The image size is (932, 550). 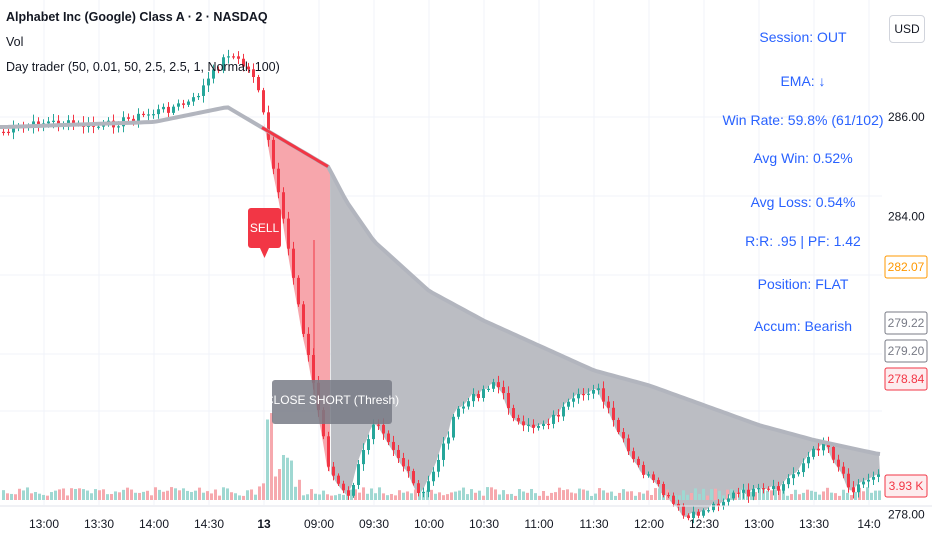 What do you see at coordinates (15, 42) in the screenshot?
I see `volume-legend: Vol` at bounding box center [15, 42].